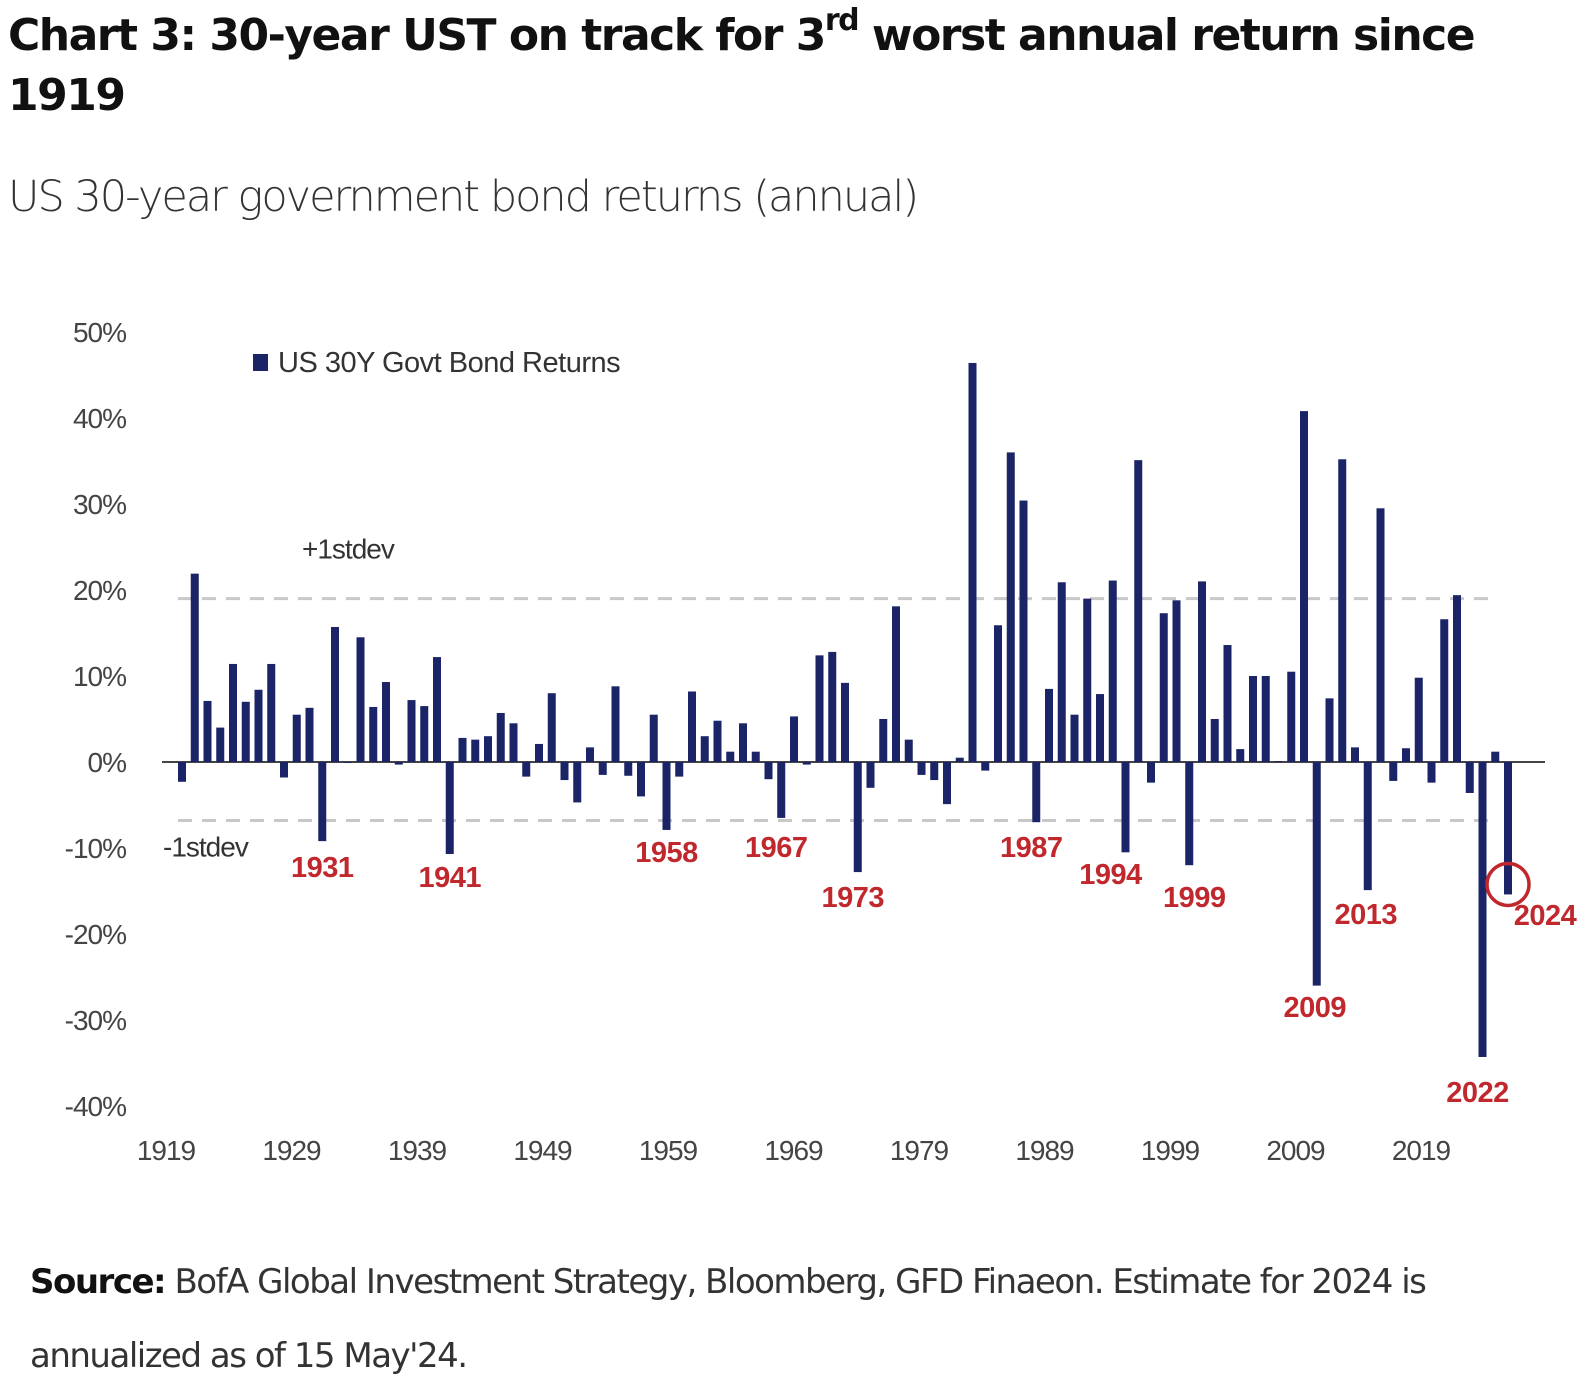  What do you see at coordinates (1163, 687) in the screenshot?
I see `bar-1997` at bounding box center [1163, 687].